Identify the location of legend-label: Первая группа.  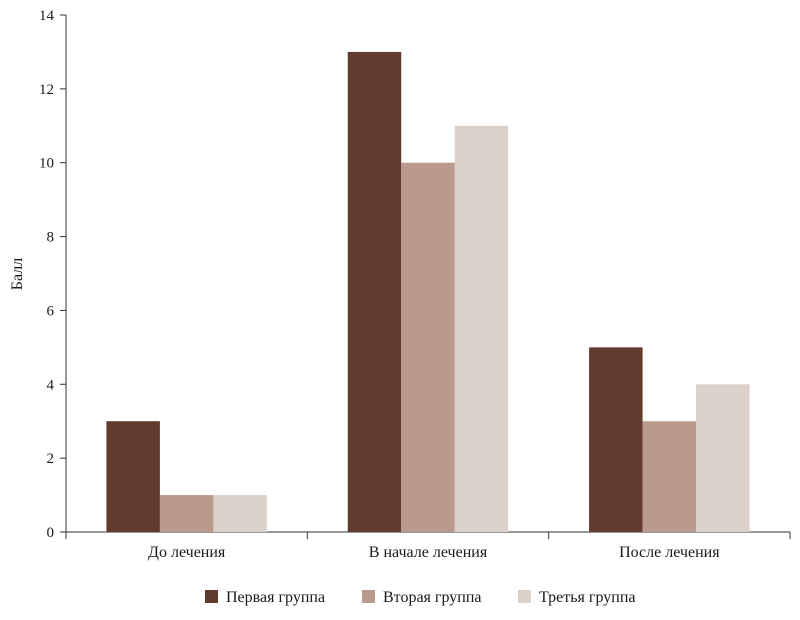
(275, 597).